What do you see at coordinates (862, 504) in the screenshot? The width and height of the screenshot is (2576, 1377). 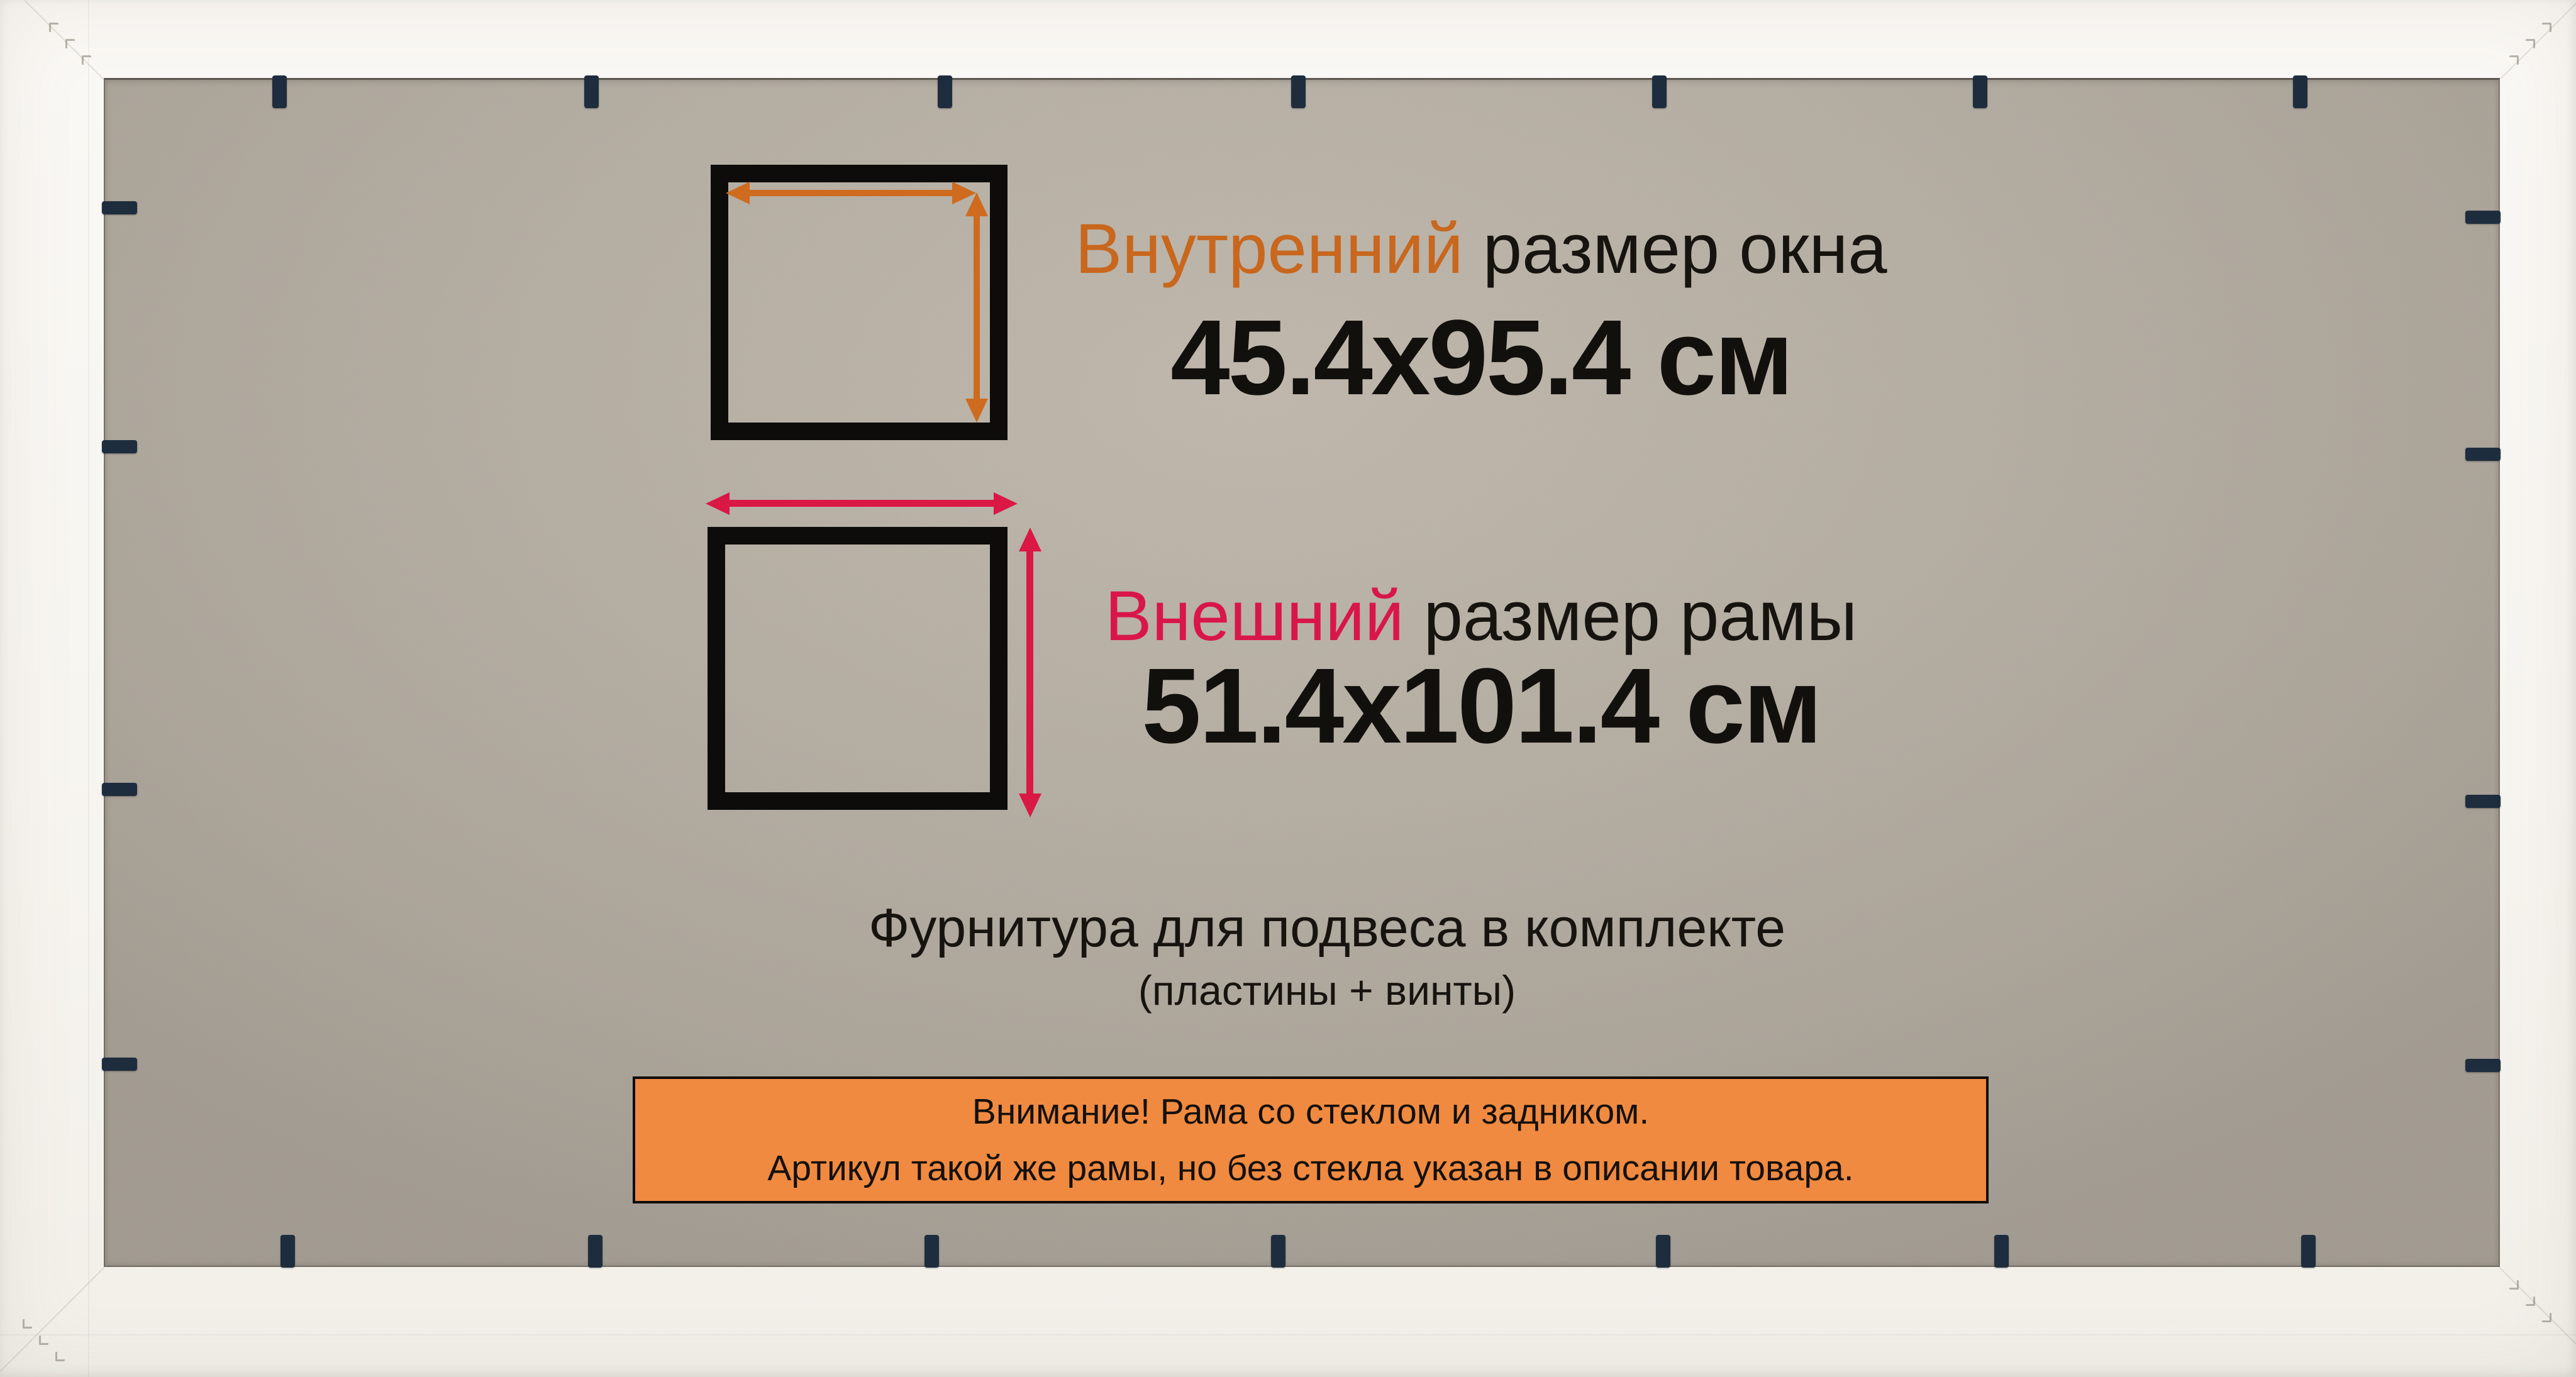 I see `outer-width-arrow` at bounding box center [862, 504].